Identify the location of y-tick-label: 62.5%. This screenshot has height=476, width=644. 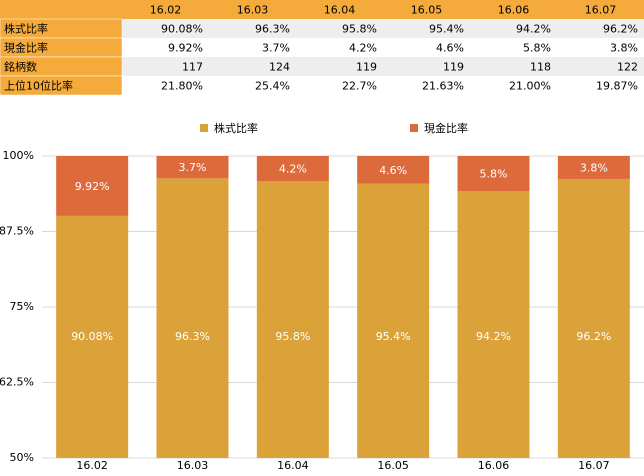
(17, 382).